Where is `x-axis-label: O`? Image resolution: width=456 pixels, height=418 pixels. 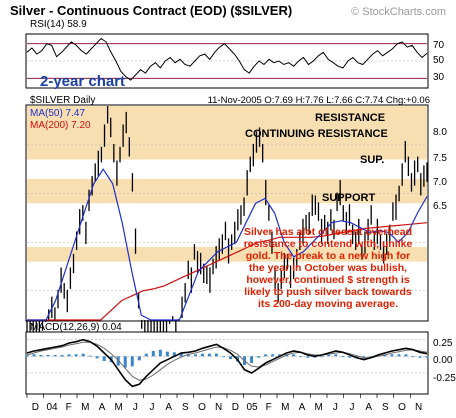 x-axis-label: O is located at coordinates (402, 407).